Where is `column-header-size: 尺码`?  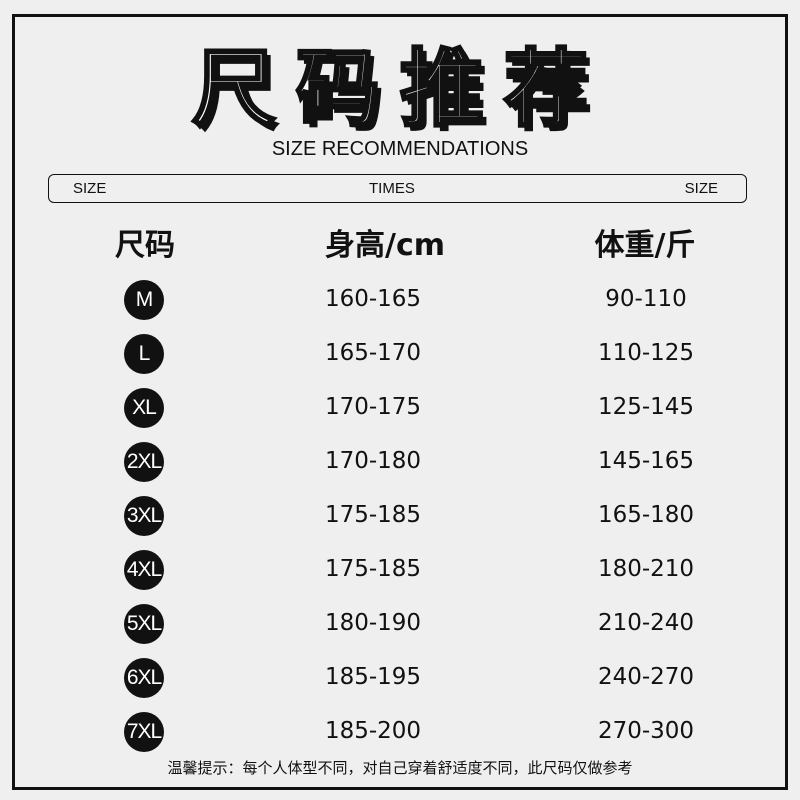
column-header-size: 尺码 is located at coordinates (145, 245).